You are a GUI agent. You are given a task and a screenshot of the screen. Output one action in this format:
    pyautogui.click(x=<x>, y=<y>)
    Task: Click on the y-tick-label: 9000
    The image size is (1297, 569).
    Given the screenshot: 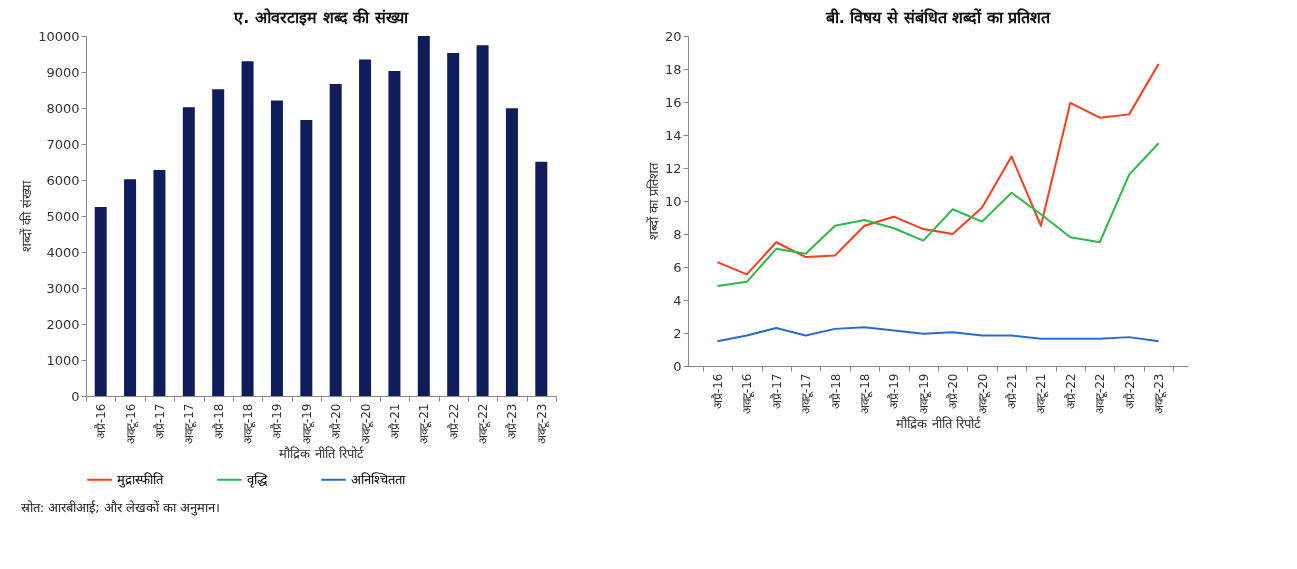 What is the action you would take?
    pyautogui.click(x=63, y=72)
    